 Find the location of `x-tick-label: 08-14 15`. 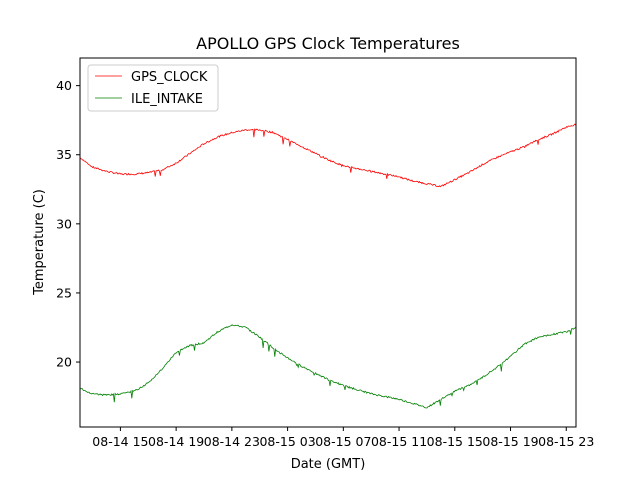

x-tick-label: 08-14 15 is located at coordinates (120, 441).